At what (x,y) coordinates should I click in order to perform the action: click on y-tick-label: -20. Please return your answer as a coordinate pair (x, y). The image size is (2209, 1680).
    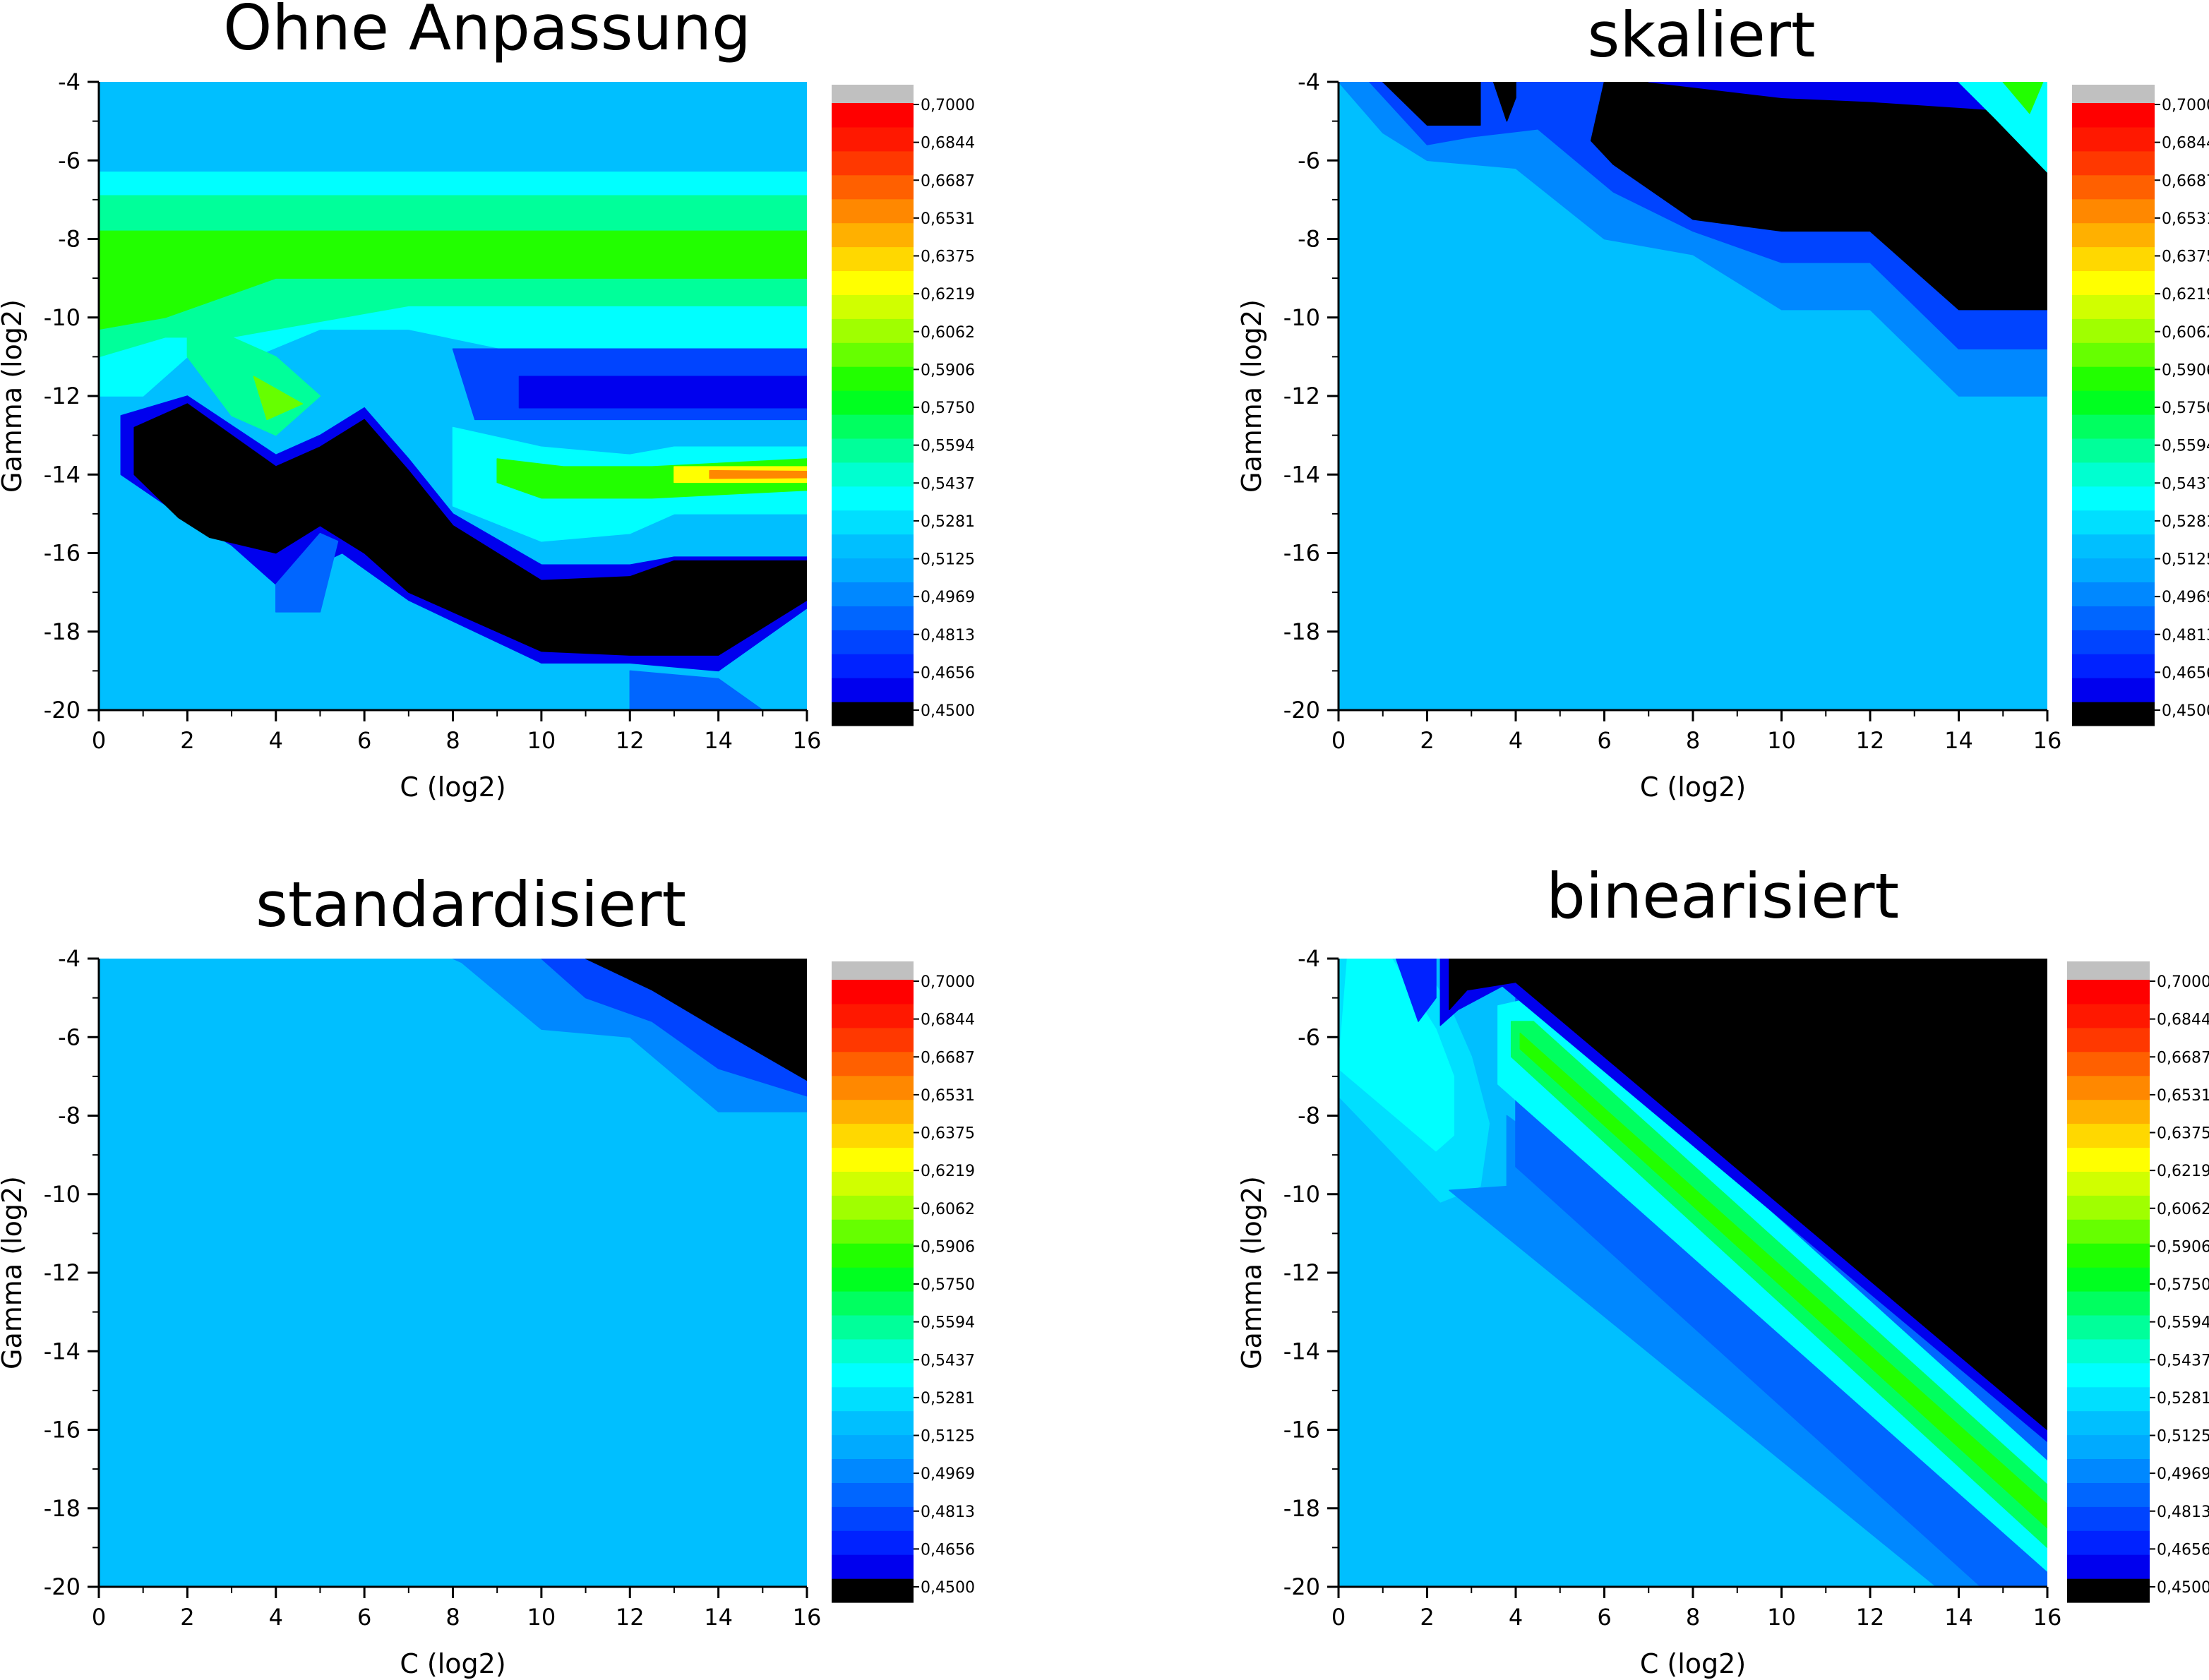
    Looking at the image, I should click on (1301, 711).